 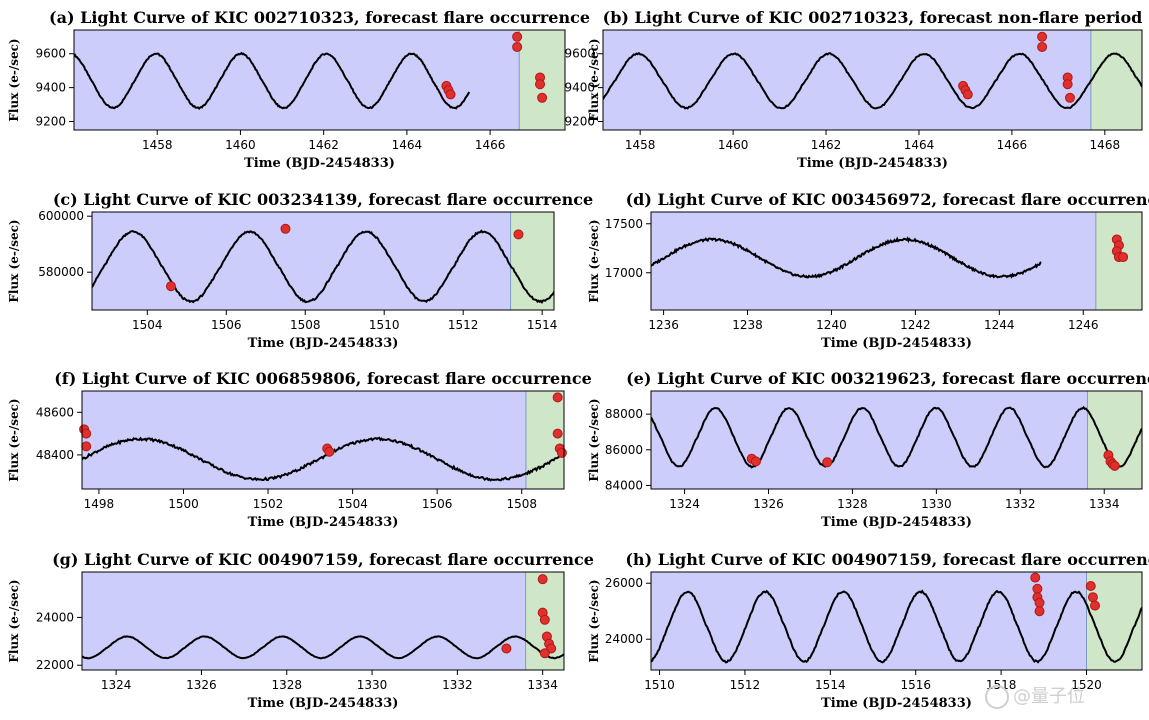 I want to click on x-tick-label: 1502, so click(x=268, y=504).